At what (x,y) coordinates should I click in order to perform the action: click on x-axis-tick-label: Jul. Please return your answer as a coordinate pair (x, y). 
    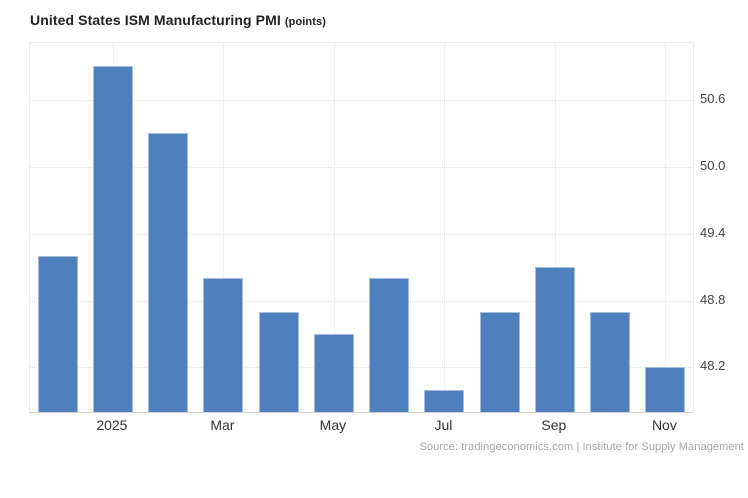
    Looking at the image, I should click on (443, 425).